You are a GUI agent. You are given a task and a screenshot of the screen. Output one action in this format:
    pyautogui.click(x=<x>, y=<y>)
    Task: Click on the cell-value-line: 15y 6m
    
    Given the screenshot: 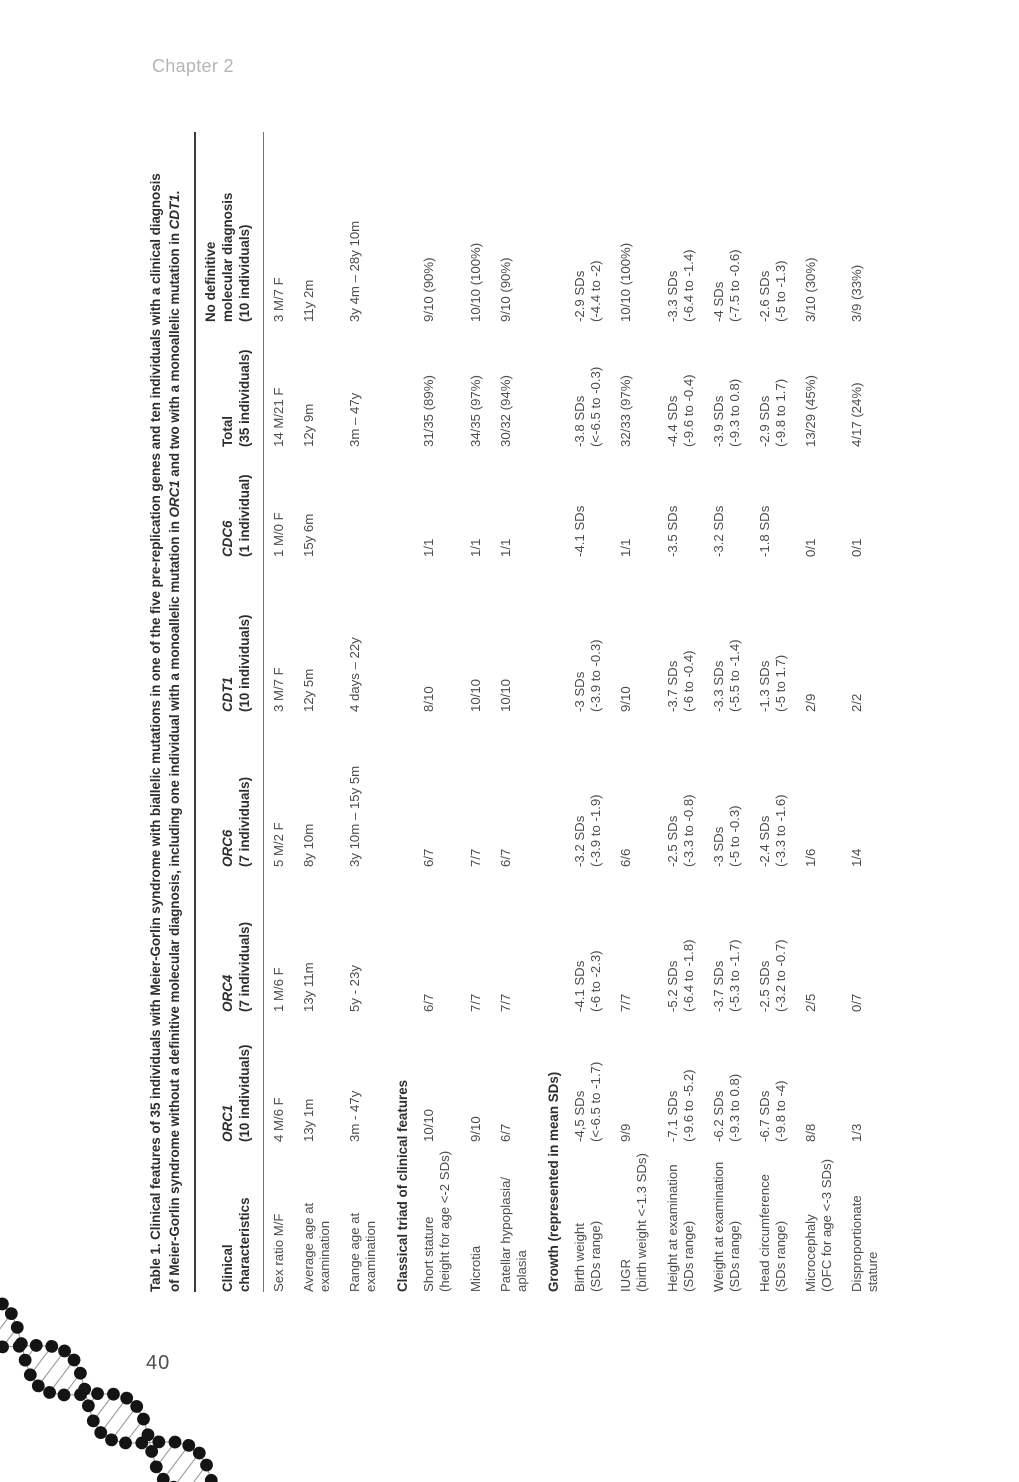 What is the action you would take?
    pyautogui.click(x=309, y=505)
    